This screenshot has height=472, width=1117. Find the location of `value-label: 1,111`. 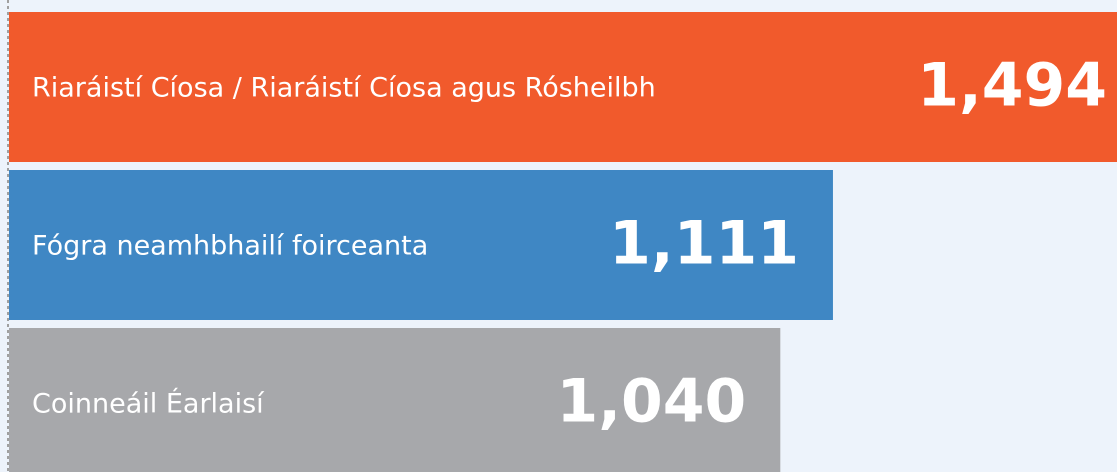

value-label: 1,111 is located at coordinates (704, 244).